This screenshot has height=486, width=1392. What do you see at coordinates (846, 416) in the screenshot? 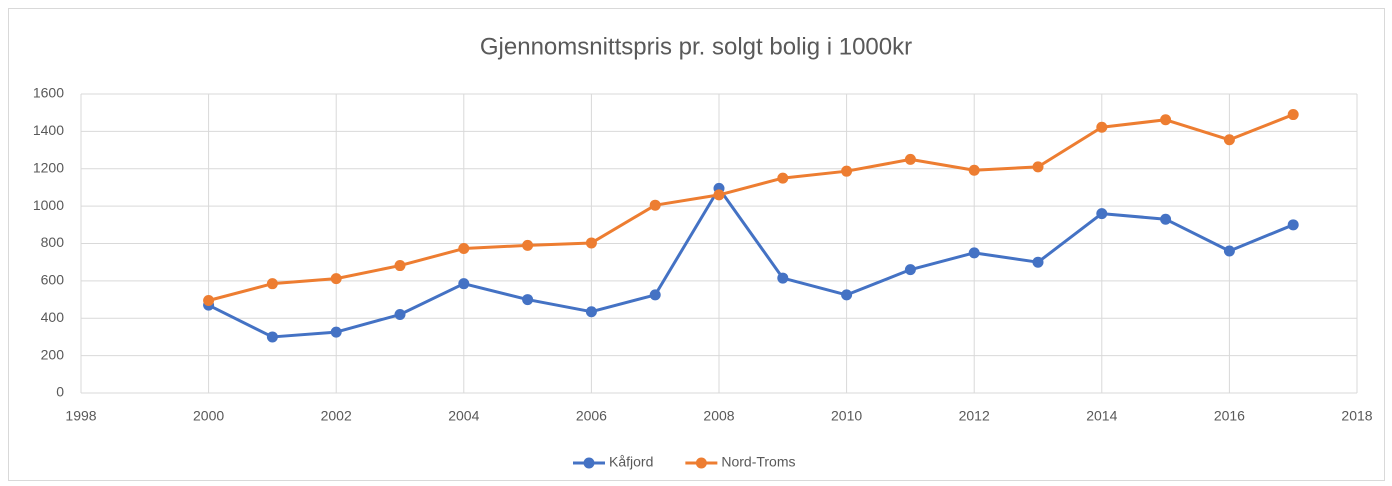
I see `x-tick-label: 2010` at bounding box center [846, 416].